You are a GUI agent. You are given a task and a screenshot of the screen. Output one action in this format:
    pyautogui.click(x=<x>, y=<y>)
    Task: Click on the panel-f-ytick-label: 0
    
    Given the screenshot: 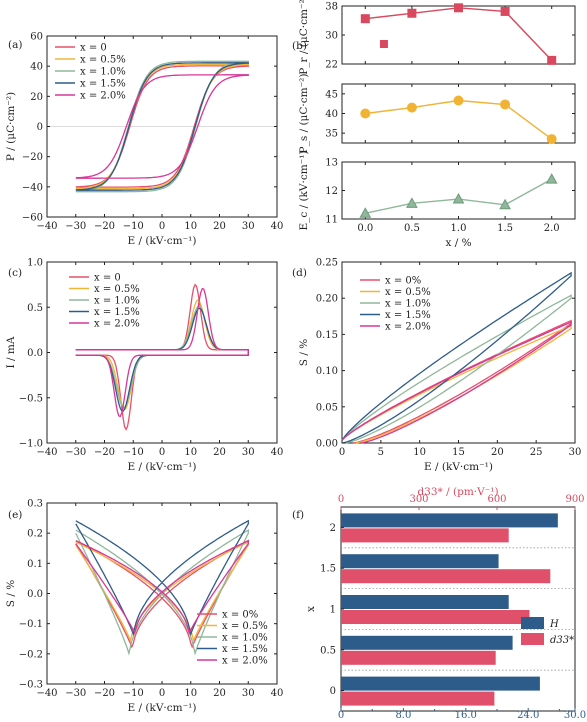 What is the action you would take?
    pyautogui.click(x=333, y=691)
    